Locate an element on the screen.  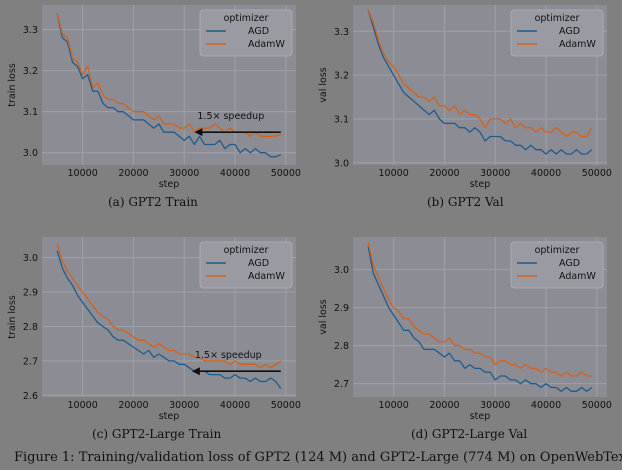
y-tick-label: 2.6 is located at coordinates (30, 396).